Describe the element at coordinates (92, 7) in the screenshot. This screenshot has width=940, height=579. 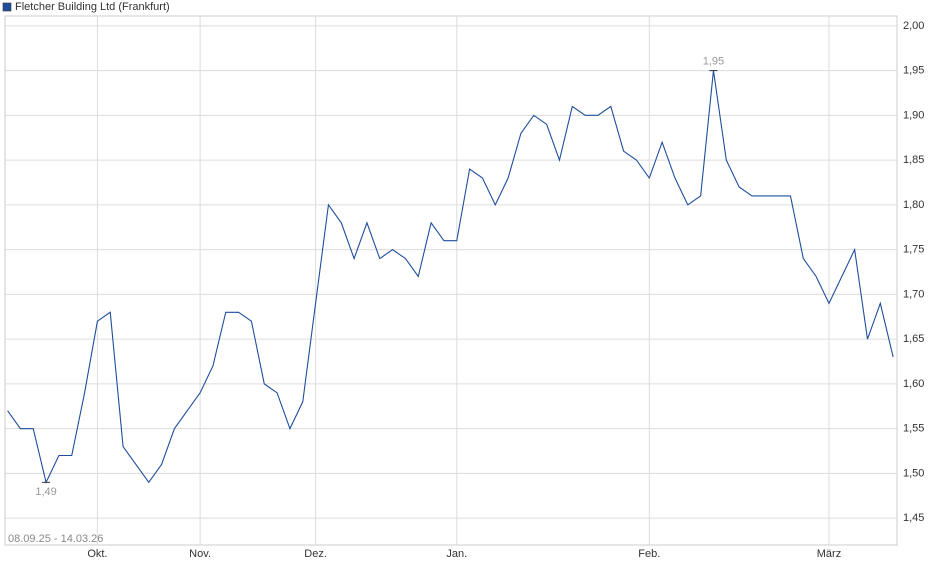
I see `chart-title: Fletcher Building Ltd (Frankfurt)` at that location.